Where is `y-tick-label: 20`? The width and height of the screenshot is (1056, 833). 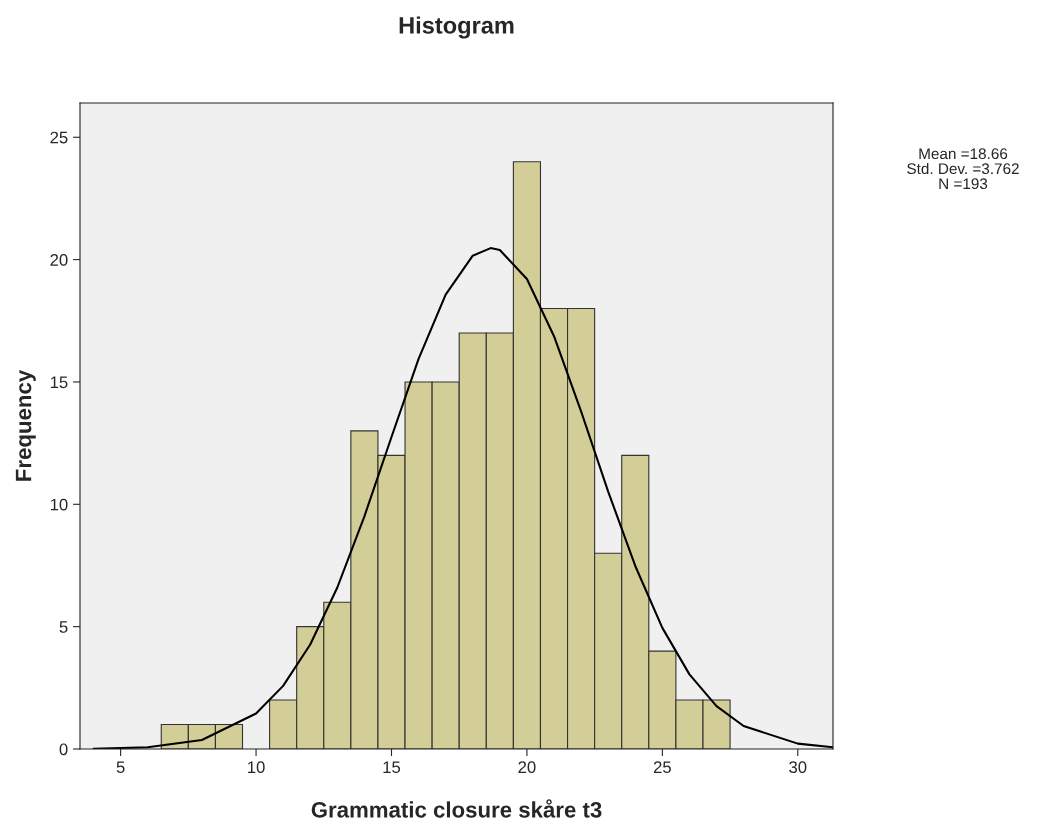
y-tick-label: 20 is located at coordinates (59, 260).